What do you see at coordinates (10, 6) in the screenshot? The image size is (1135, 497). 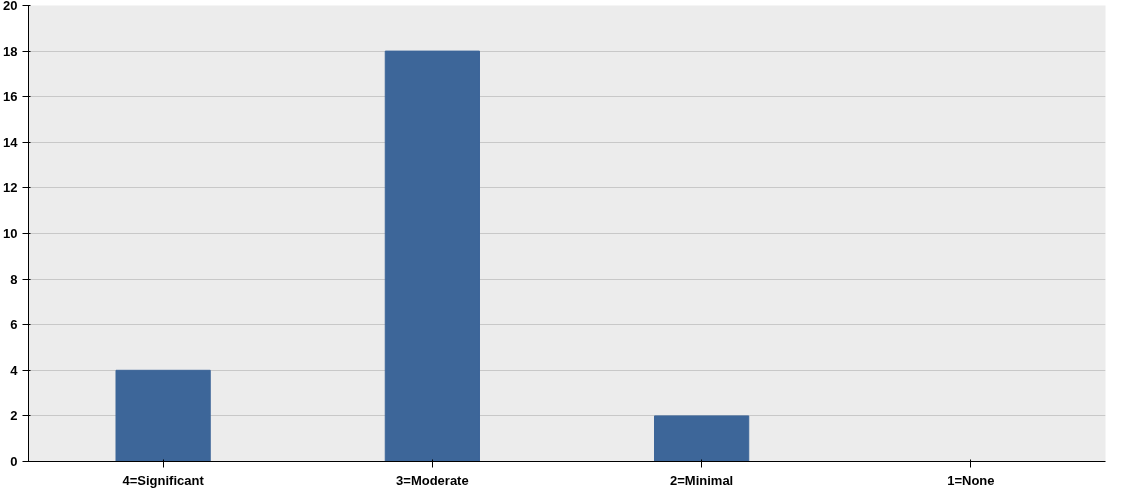 I see `y-tick-label: 20` at bounding box center [10, 6].